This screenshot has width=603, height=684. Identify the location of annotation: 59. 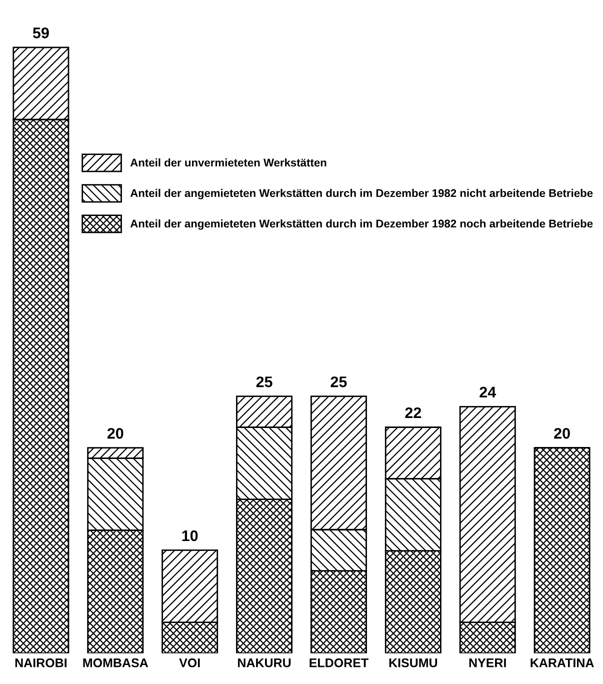
(40, 32).